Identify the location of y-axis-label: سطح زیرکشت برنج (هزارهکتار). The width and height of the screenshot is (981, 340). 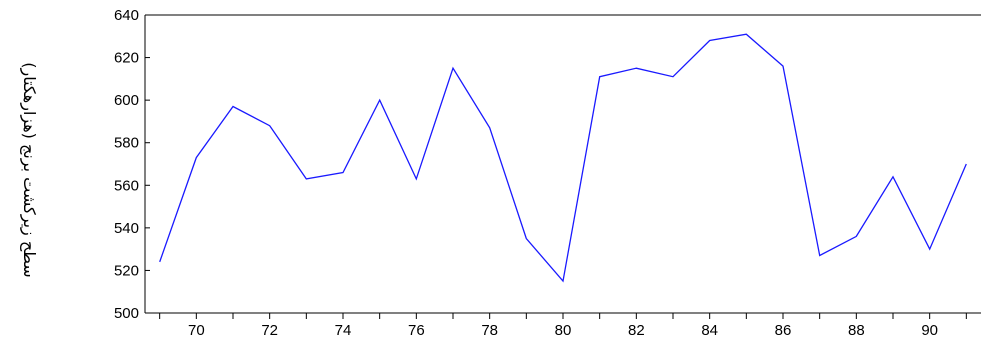
(29, 169).